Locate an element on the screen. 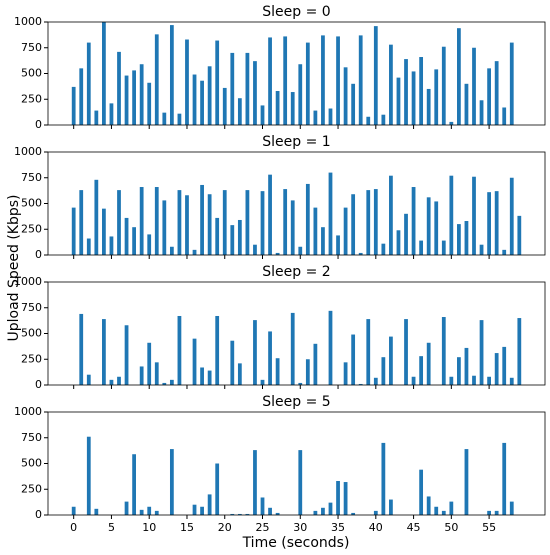 This screenshot has height=555, width=550. panel-title: Sleep = 0 is located at coordinates (296, 12).